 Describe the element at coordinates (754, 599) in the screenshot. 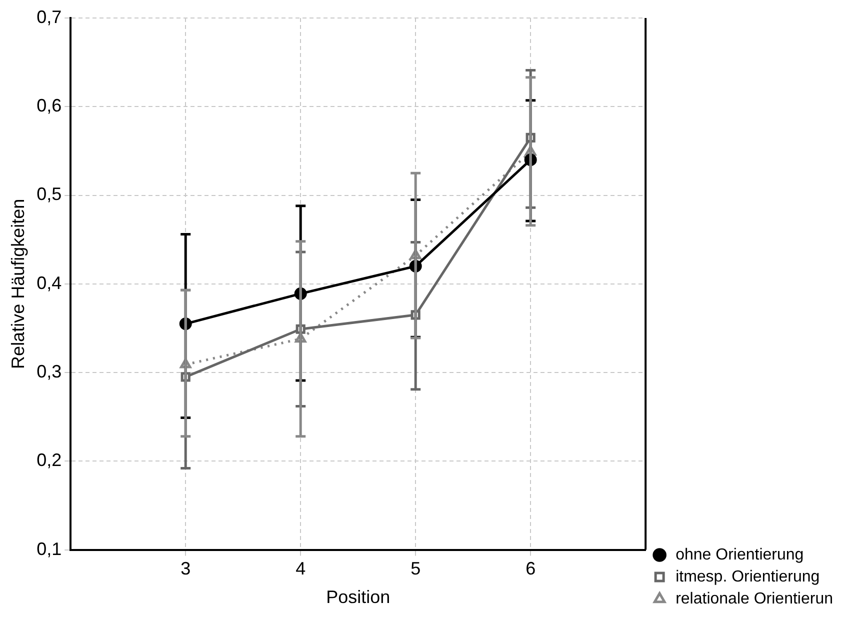

I see `legend-label: relationale Orientierun` at that location.